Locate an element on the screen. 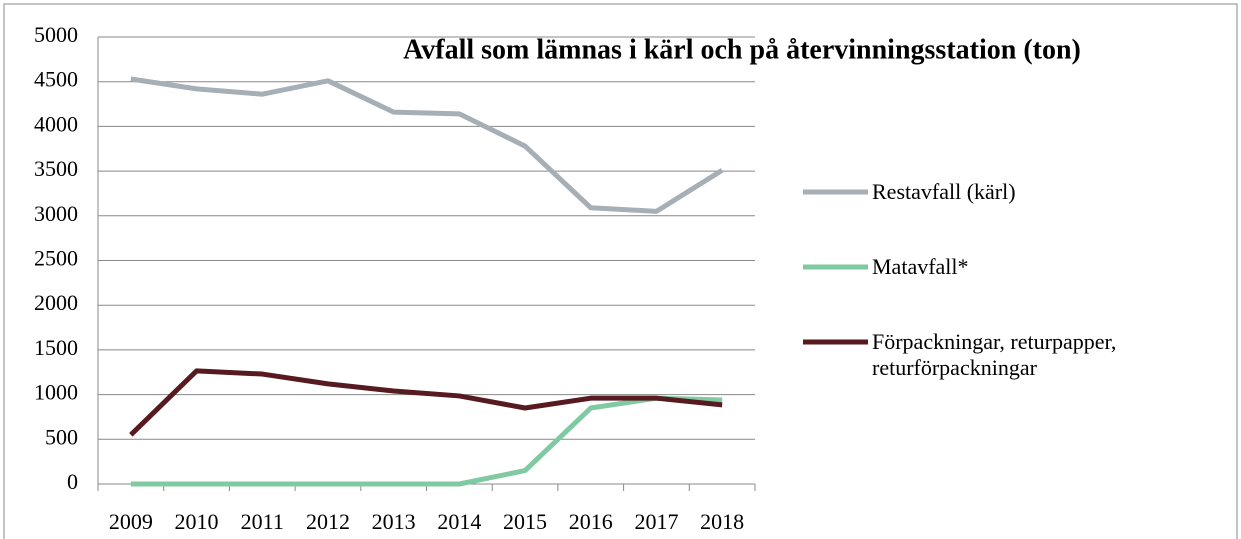 Image resolution: width=1241 pixels, height=539 pixels. x-tick-label: 2018 is located at coordinates (722, 521).